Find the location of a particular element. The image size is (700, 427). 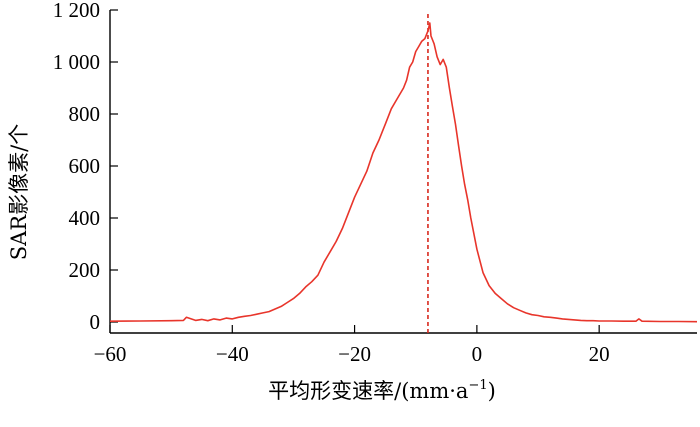

y-tick-label: 600 is located at coordinates (85, 166).